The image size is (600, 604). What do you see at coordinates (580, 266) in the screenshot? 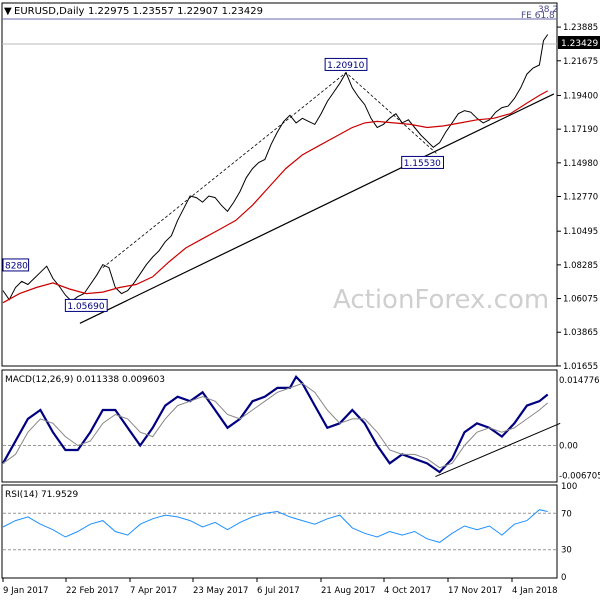
I see `price-tick-label: 1.08285` at bounding box center [580, 266].